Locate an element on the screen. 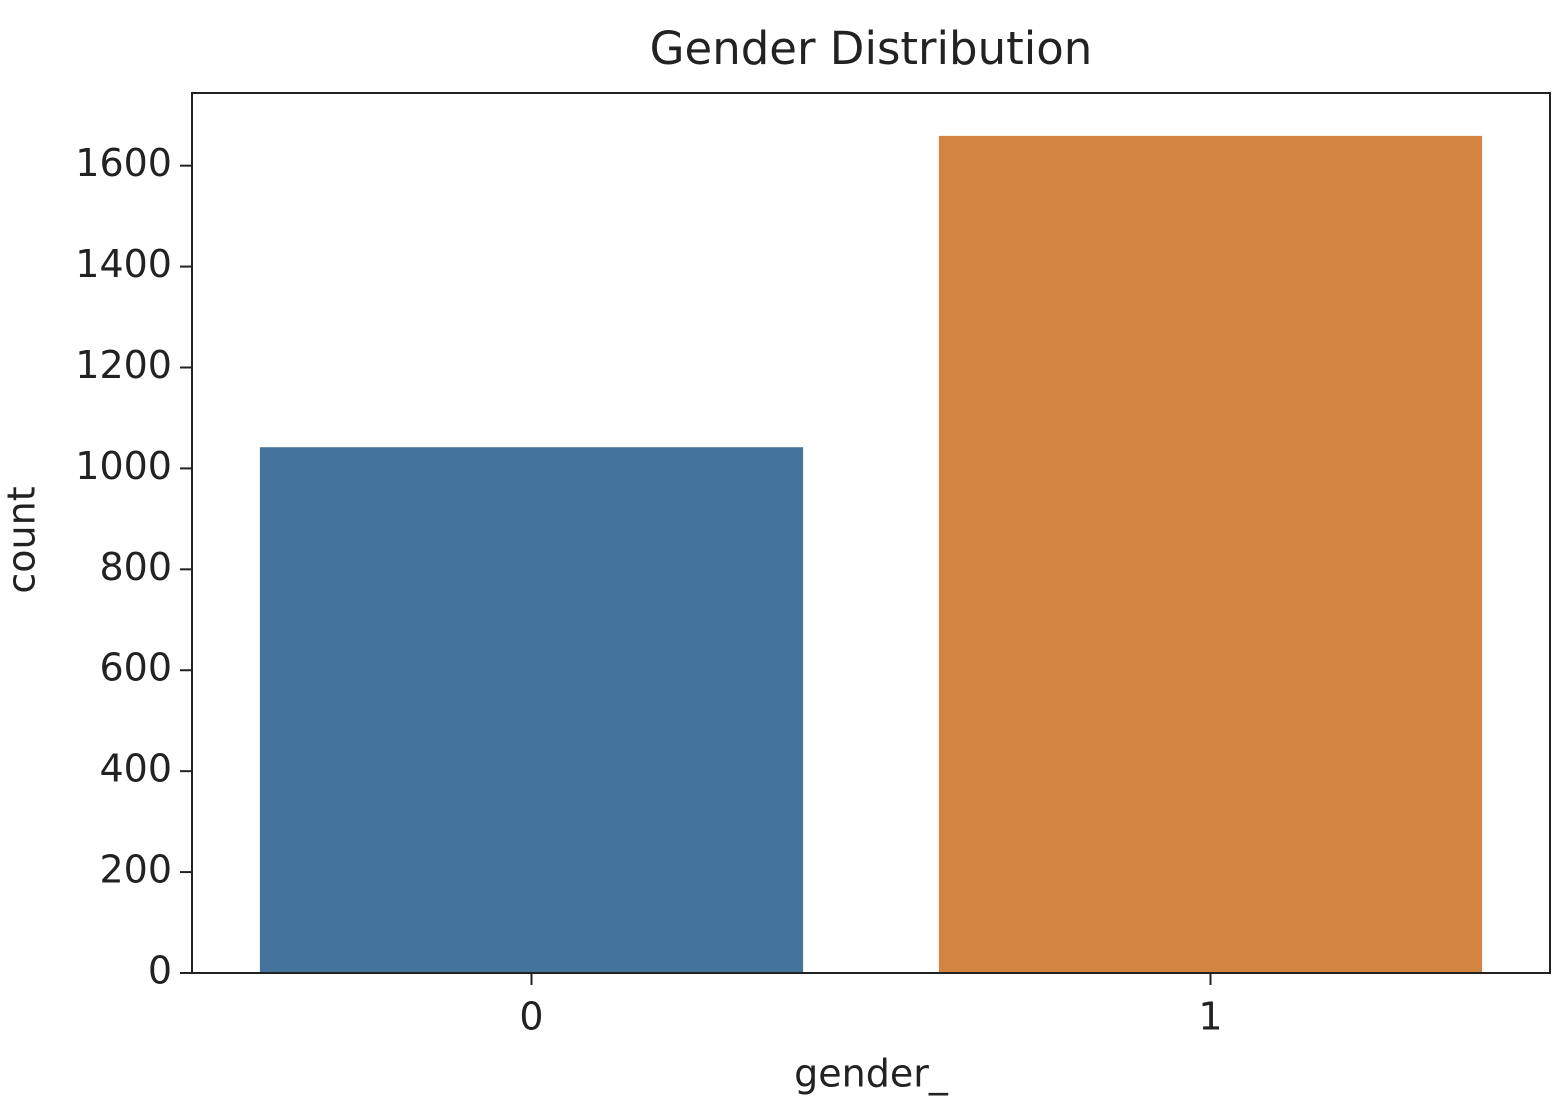  x-axis-label: gender_ is located at coordinates (871, 1074).